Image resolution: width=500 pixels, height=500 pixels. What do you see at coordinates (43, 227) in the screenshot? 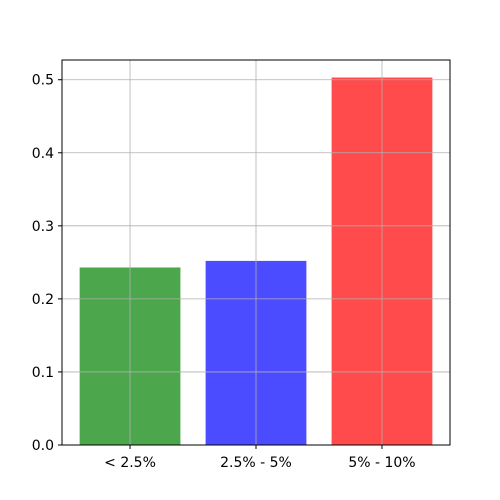
I see `y-tick-label: 0.3` at bounding box center [43, 227].